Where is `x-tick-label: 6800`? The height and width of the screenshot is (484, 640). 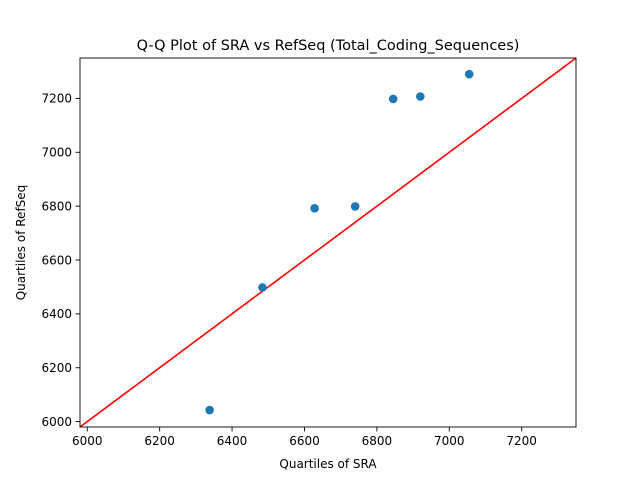
x-tick-label: 6800 is located at coordinates (377, 441).